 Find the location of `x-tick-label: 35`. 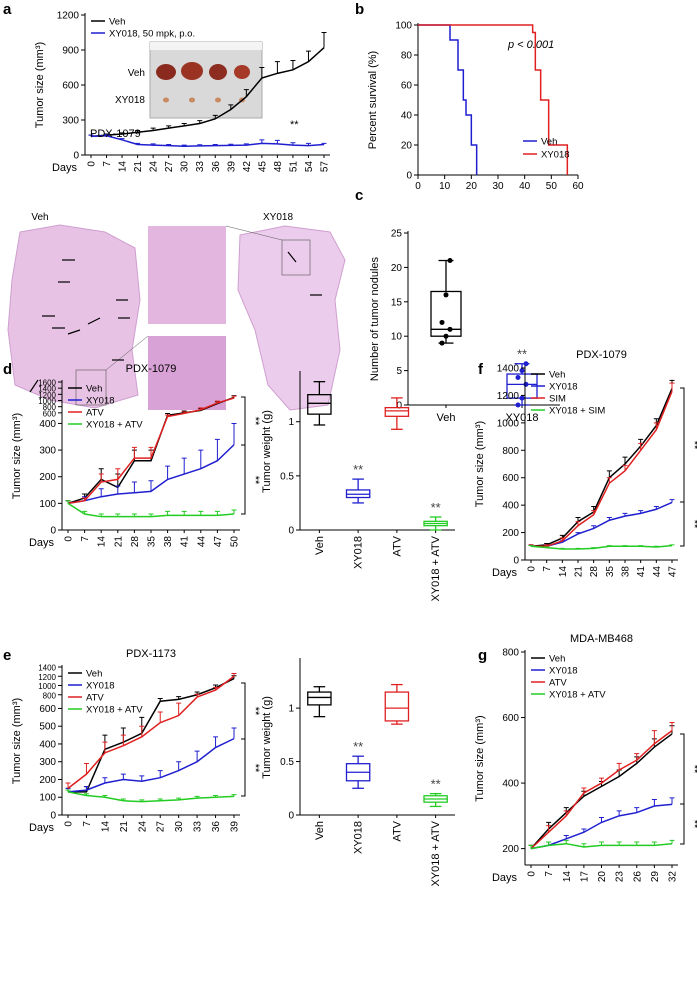

x-tick-label: 35 is located at coordinates (610, 572).